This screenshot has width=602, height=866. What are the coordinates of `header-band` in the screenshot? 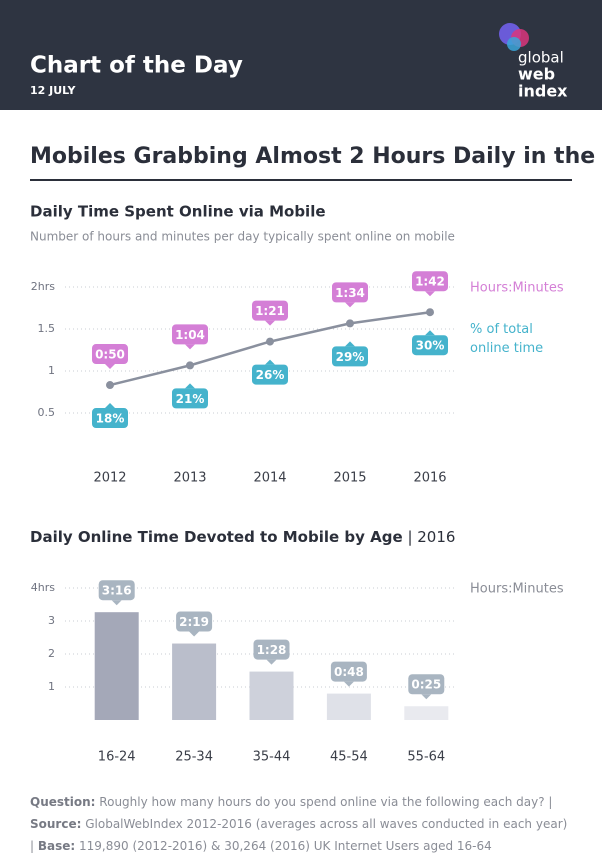 It's located at (301, 55).